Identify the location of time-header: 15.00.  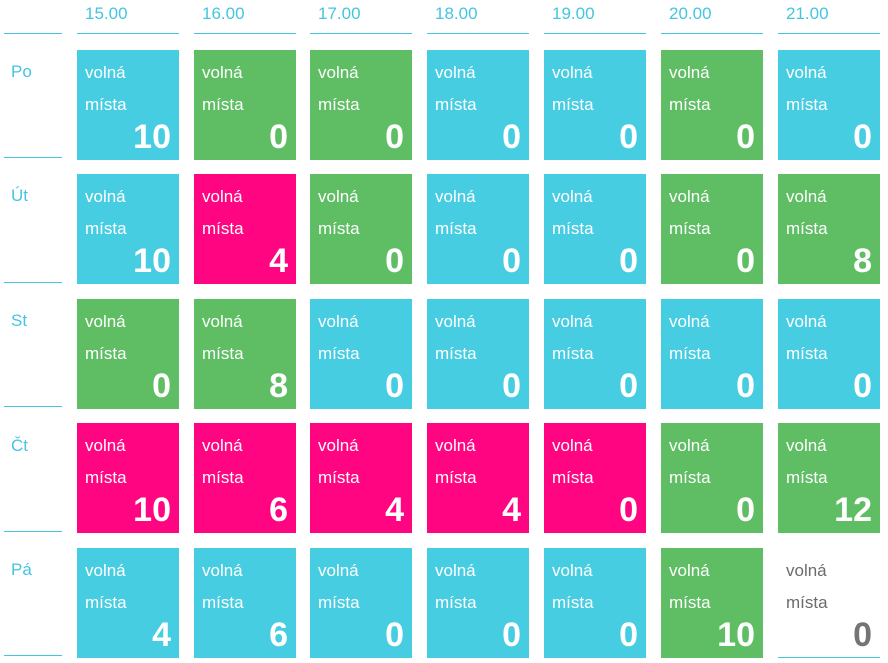
(106, 13).